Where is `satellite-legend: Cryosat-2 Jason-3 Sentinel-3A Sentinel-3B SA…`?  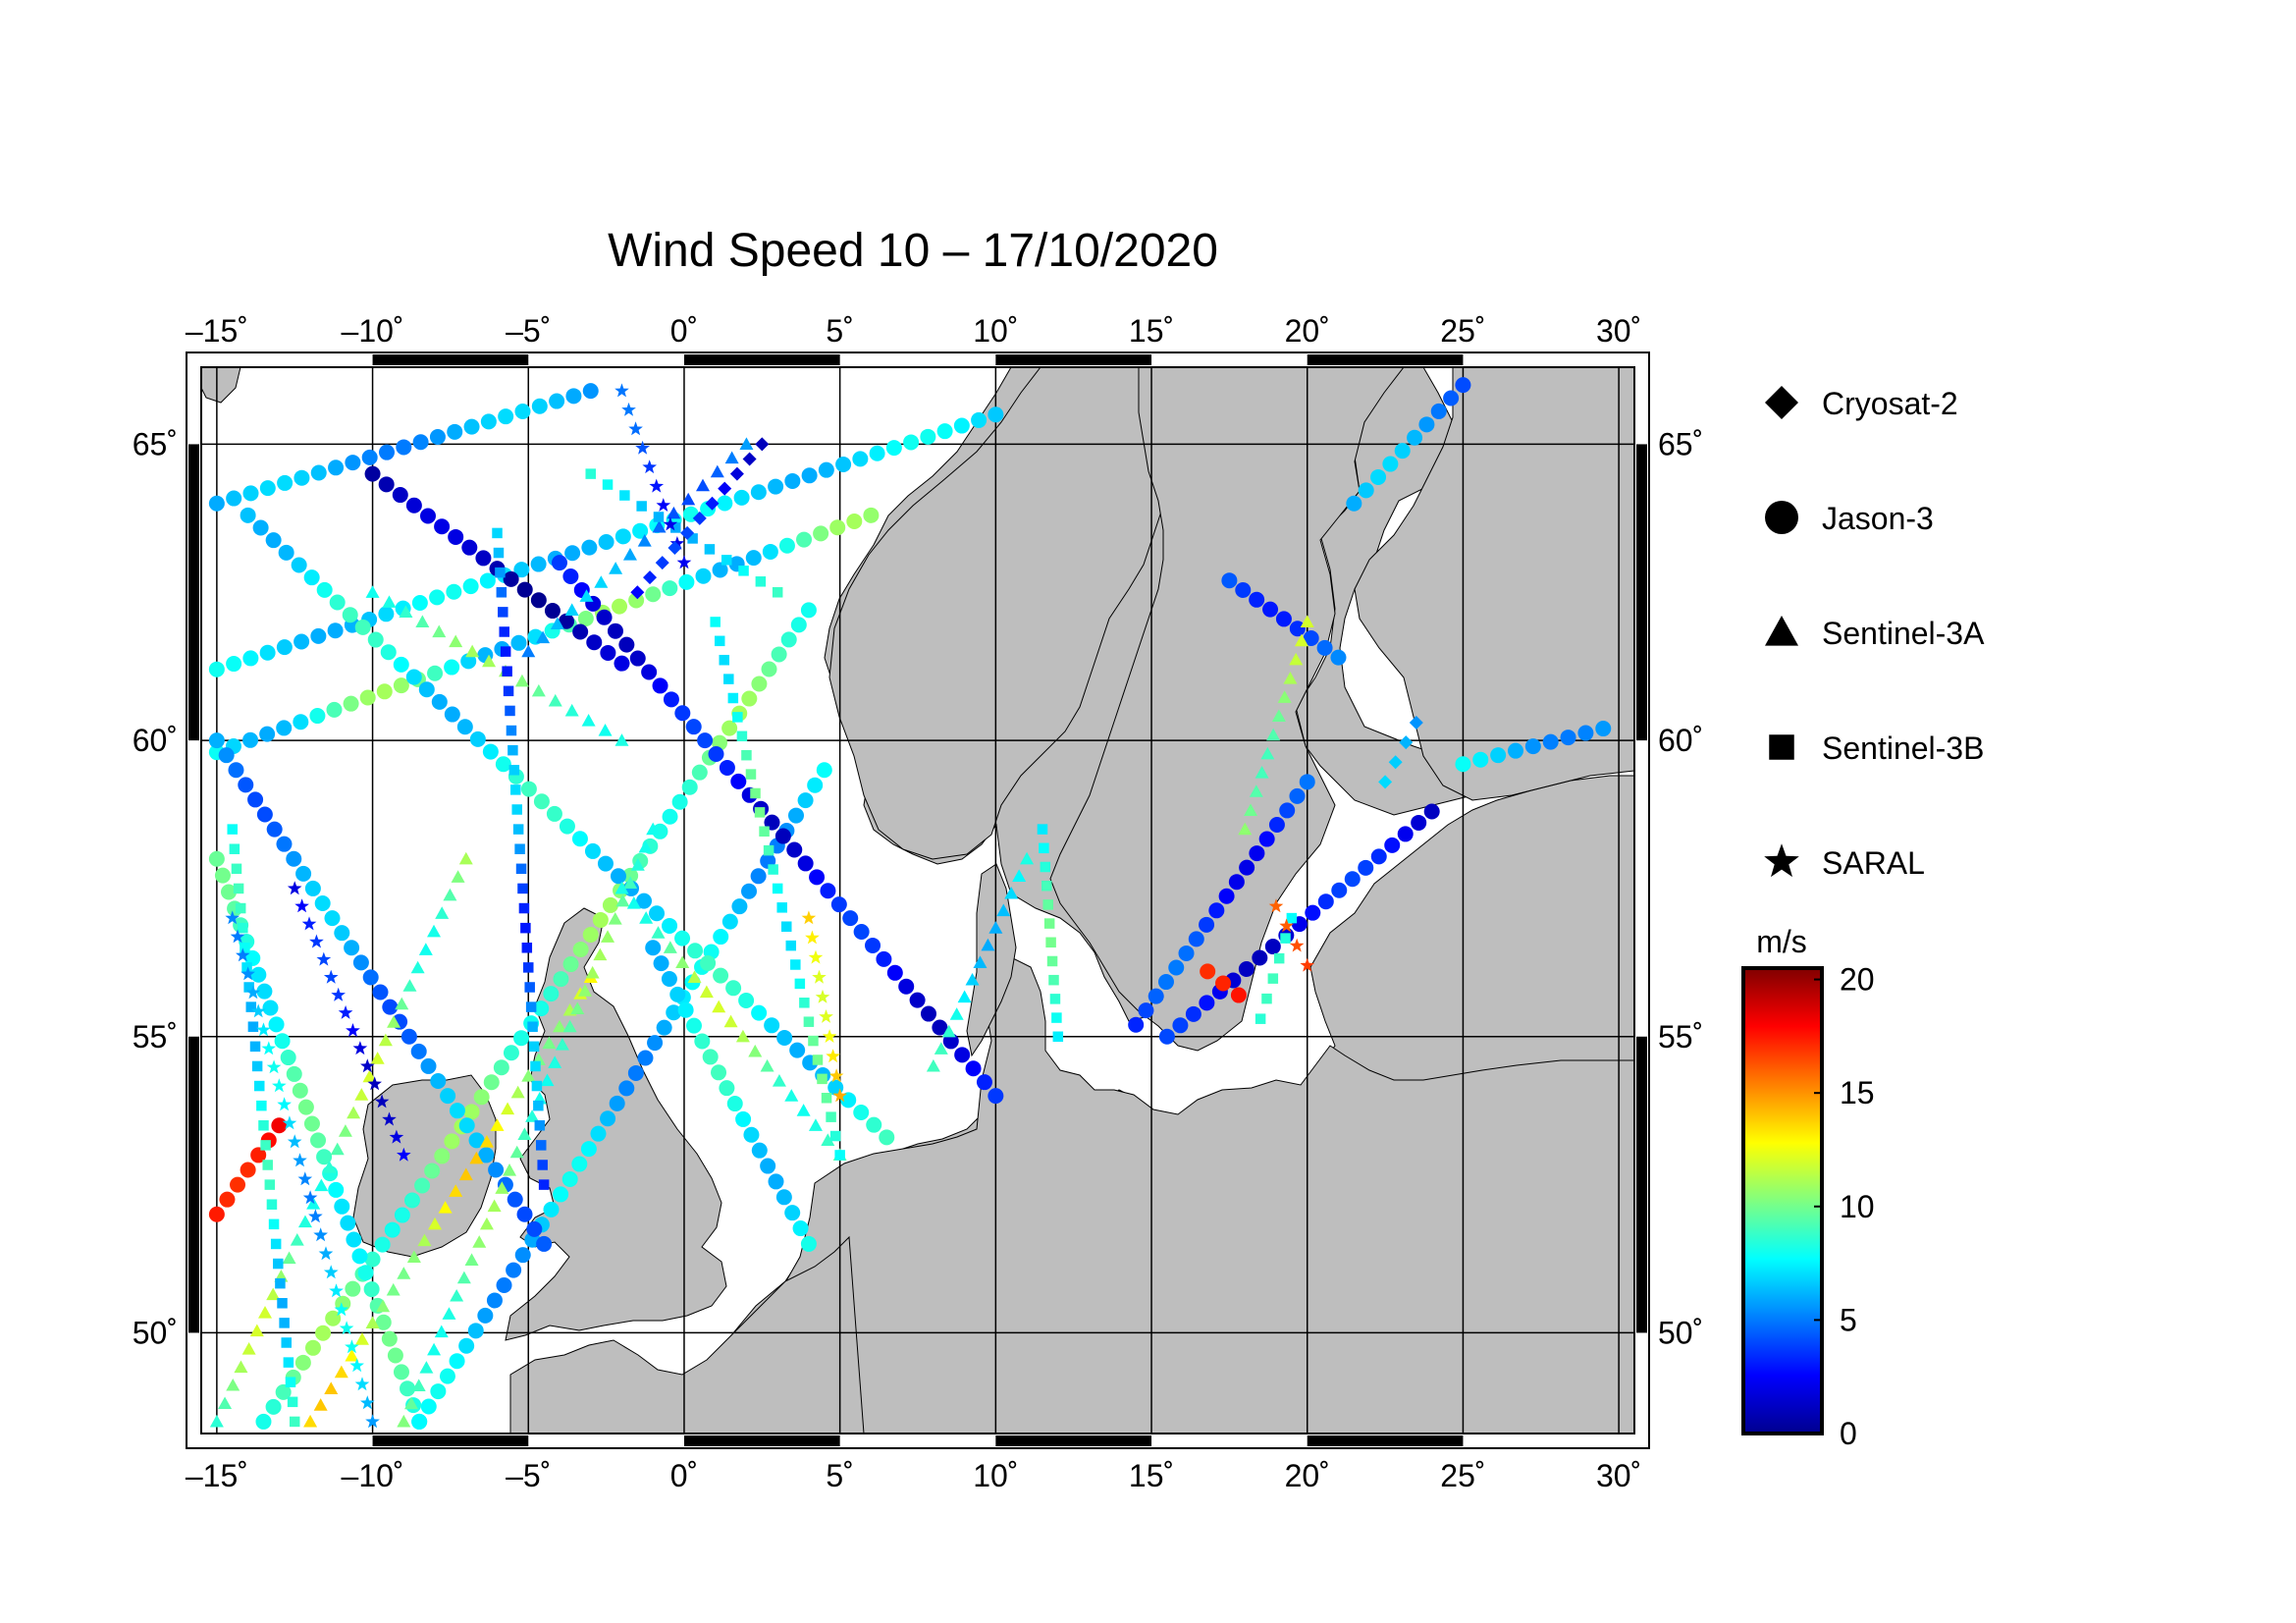
satellite-legend: Cryosat-2 Jason-3 Sentinel-3A Sentinel-3B SA… is located at coordinates (1875, 633).